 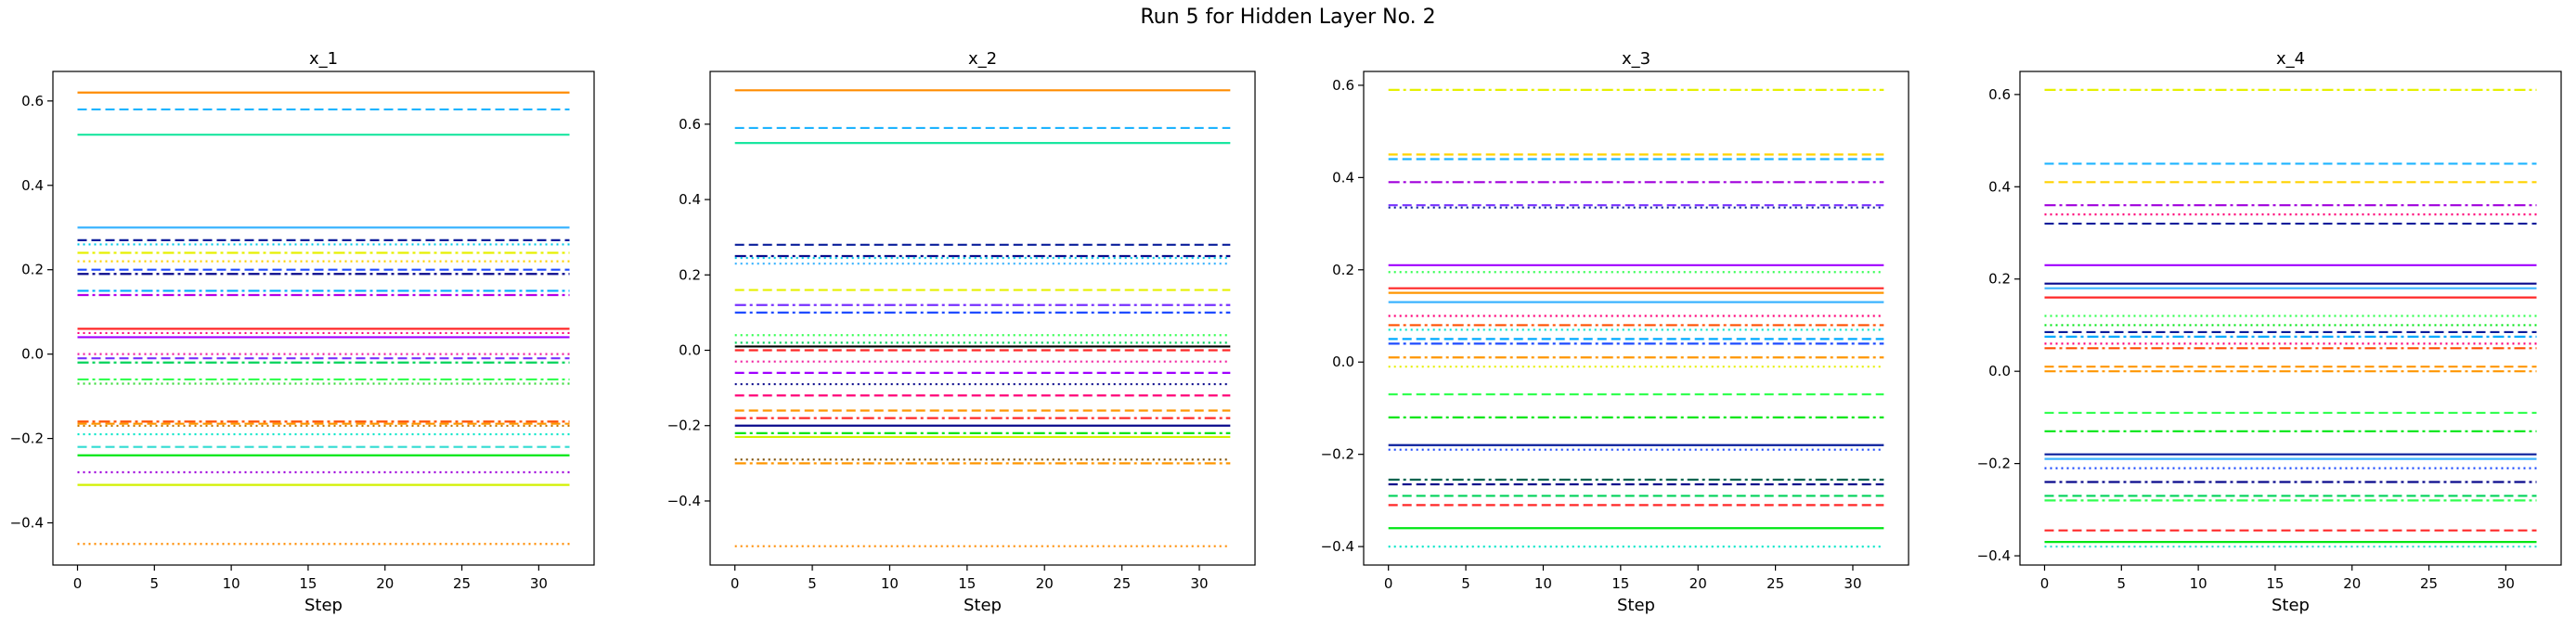 I want to click on subplot-title: x_4, so click(x=2290, y=59).